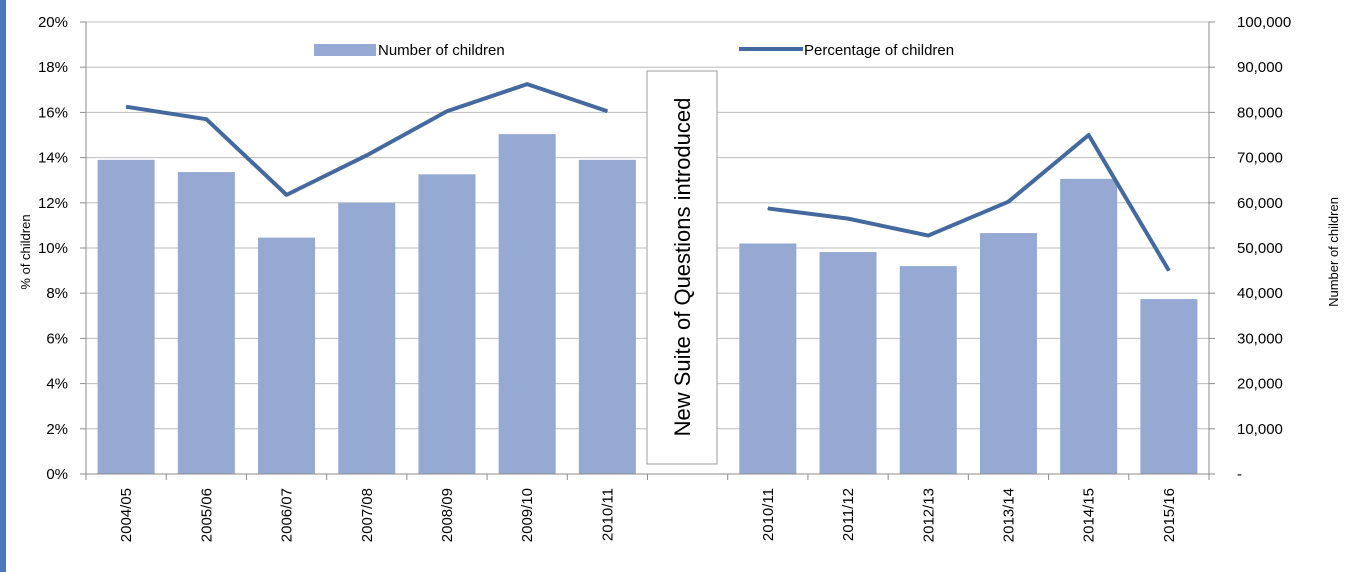 This screenshot has height=572, width=1346. What do you see at coordinates (848, 514) in the screenshot?
I see `x-tick-label: 2011/12` at bounding box center [848, 514].